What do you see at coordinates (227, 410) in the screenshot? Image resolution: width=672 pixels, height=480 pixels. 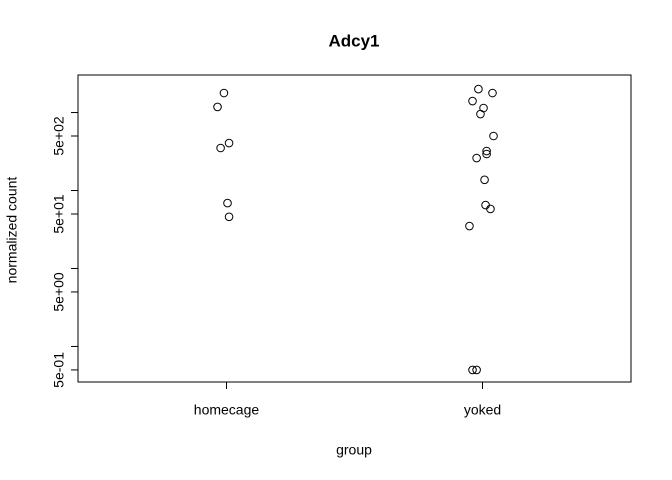 I see `x-tick-label: homecage` at bounding box center [227, 410].